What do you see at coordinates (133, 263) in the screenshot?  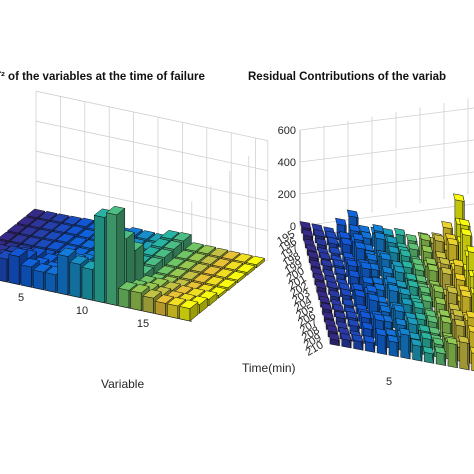 I see `chart1-bars` at bounding box center [133, 263].